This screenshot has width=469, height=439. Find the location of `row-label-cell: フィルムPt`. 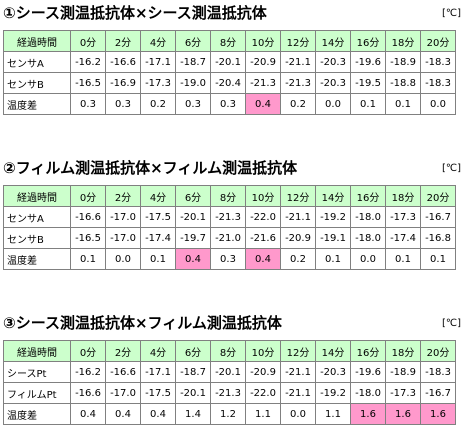

row-label-cell: フィルムPt is located at coordinates (37, 393).